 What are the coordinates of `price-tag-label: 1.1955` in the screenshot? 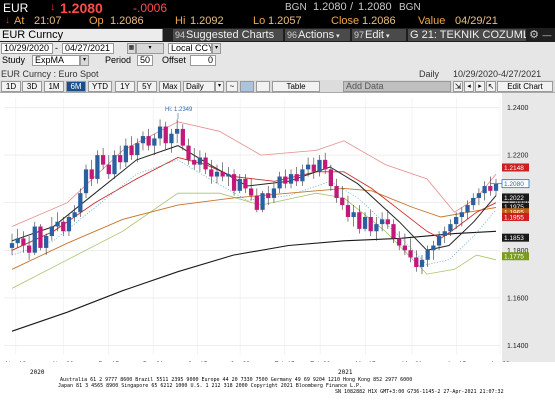 It's located at (514, 217).